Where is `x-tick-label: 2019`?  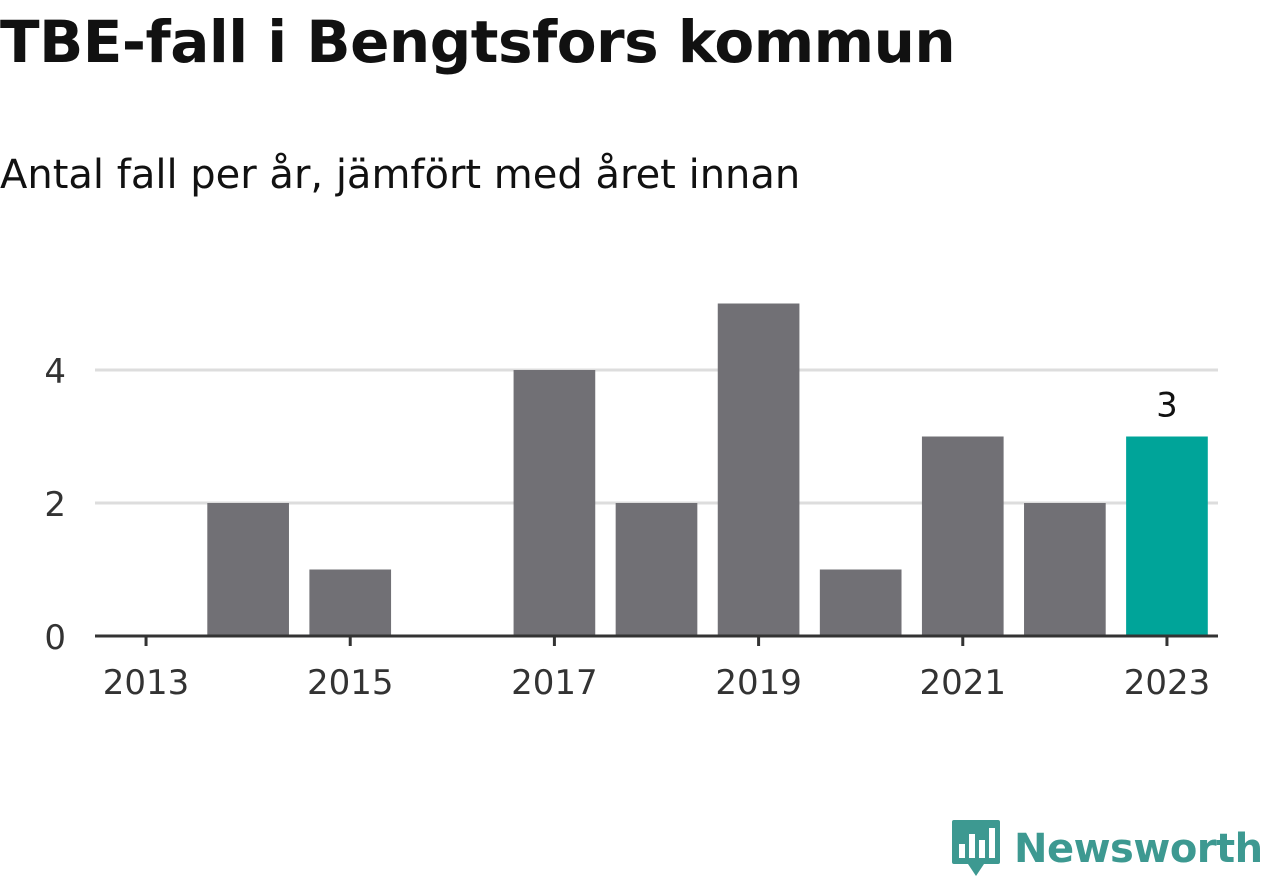 x-tick-label: 2019 is located at coordinates (758, 683).